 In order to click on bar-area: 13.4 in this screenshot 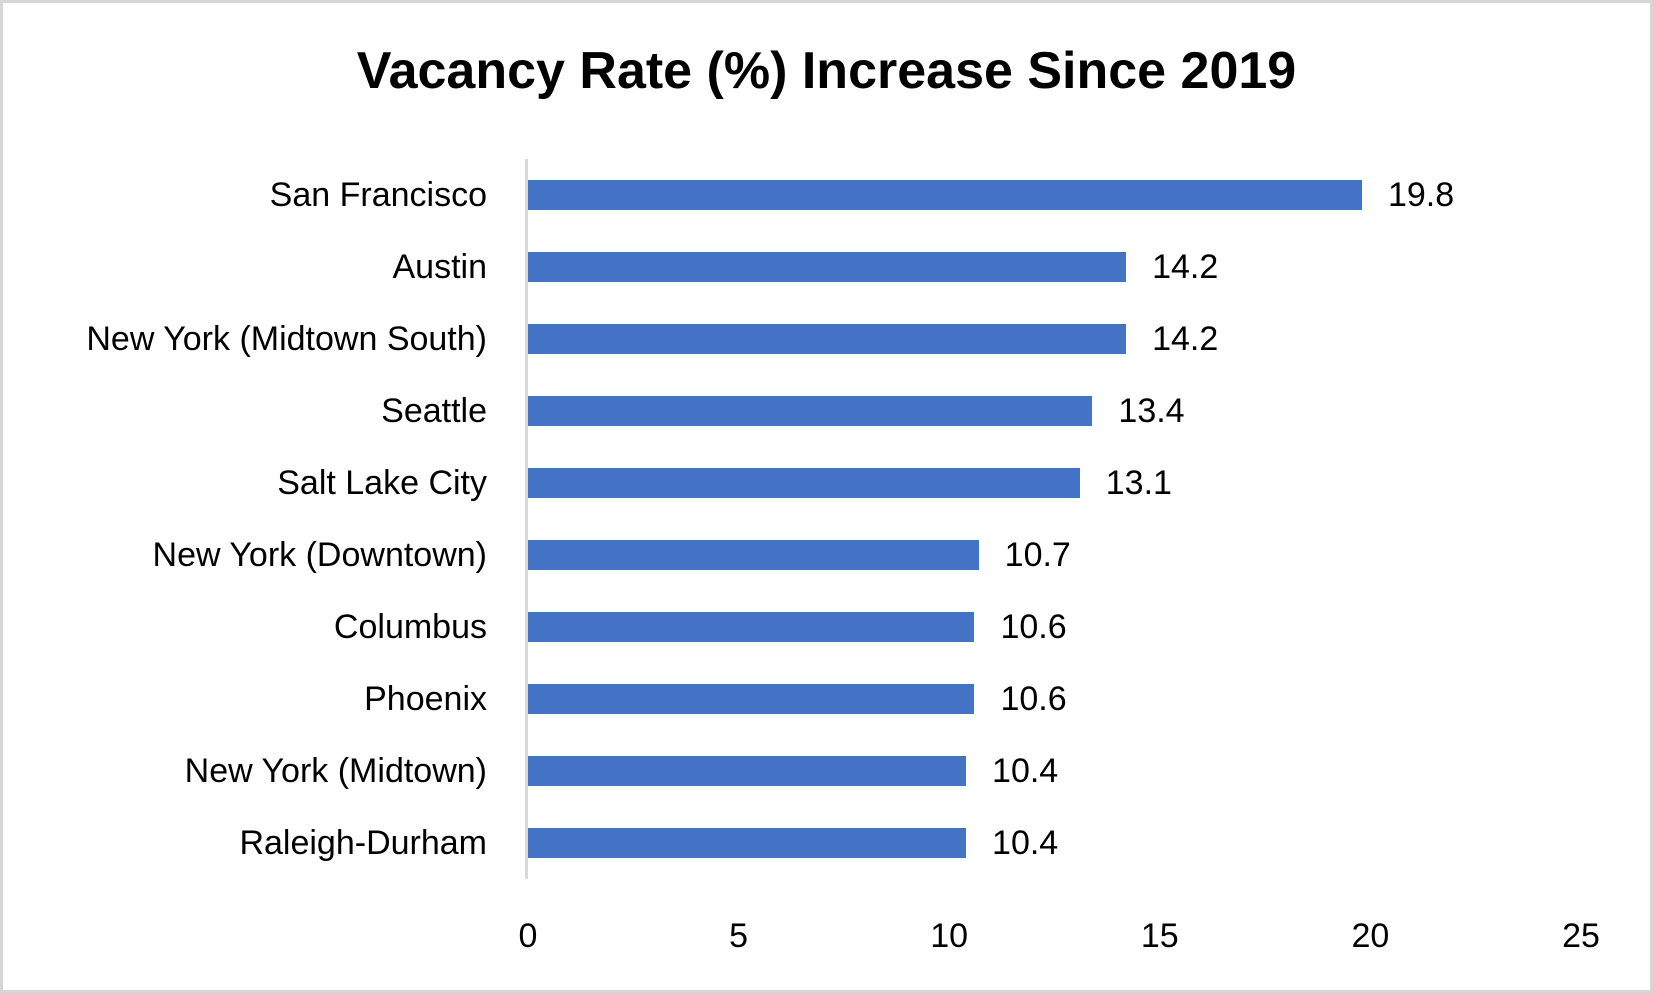, I will do `click(1054, 411)`.